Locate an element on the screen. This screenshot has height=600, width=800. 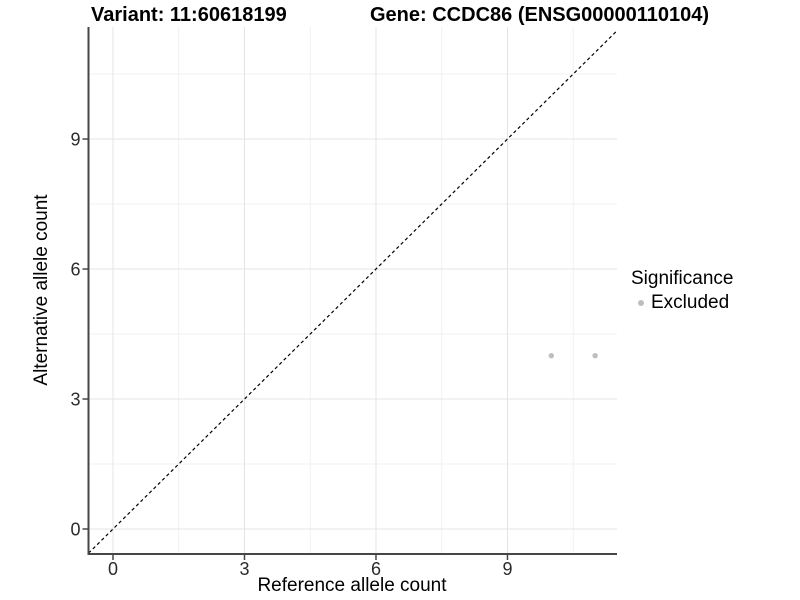
x-axis-title: Reference allele count is located at coordinates (352, 585).